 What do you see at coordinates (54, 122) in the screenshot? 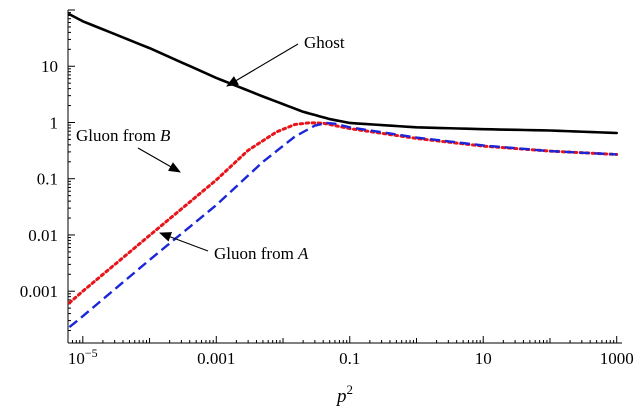
I see `y-tick-label: 1` at bounding box center [54, 122].